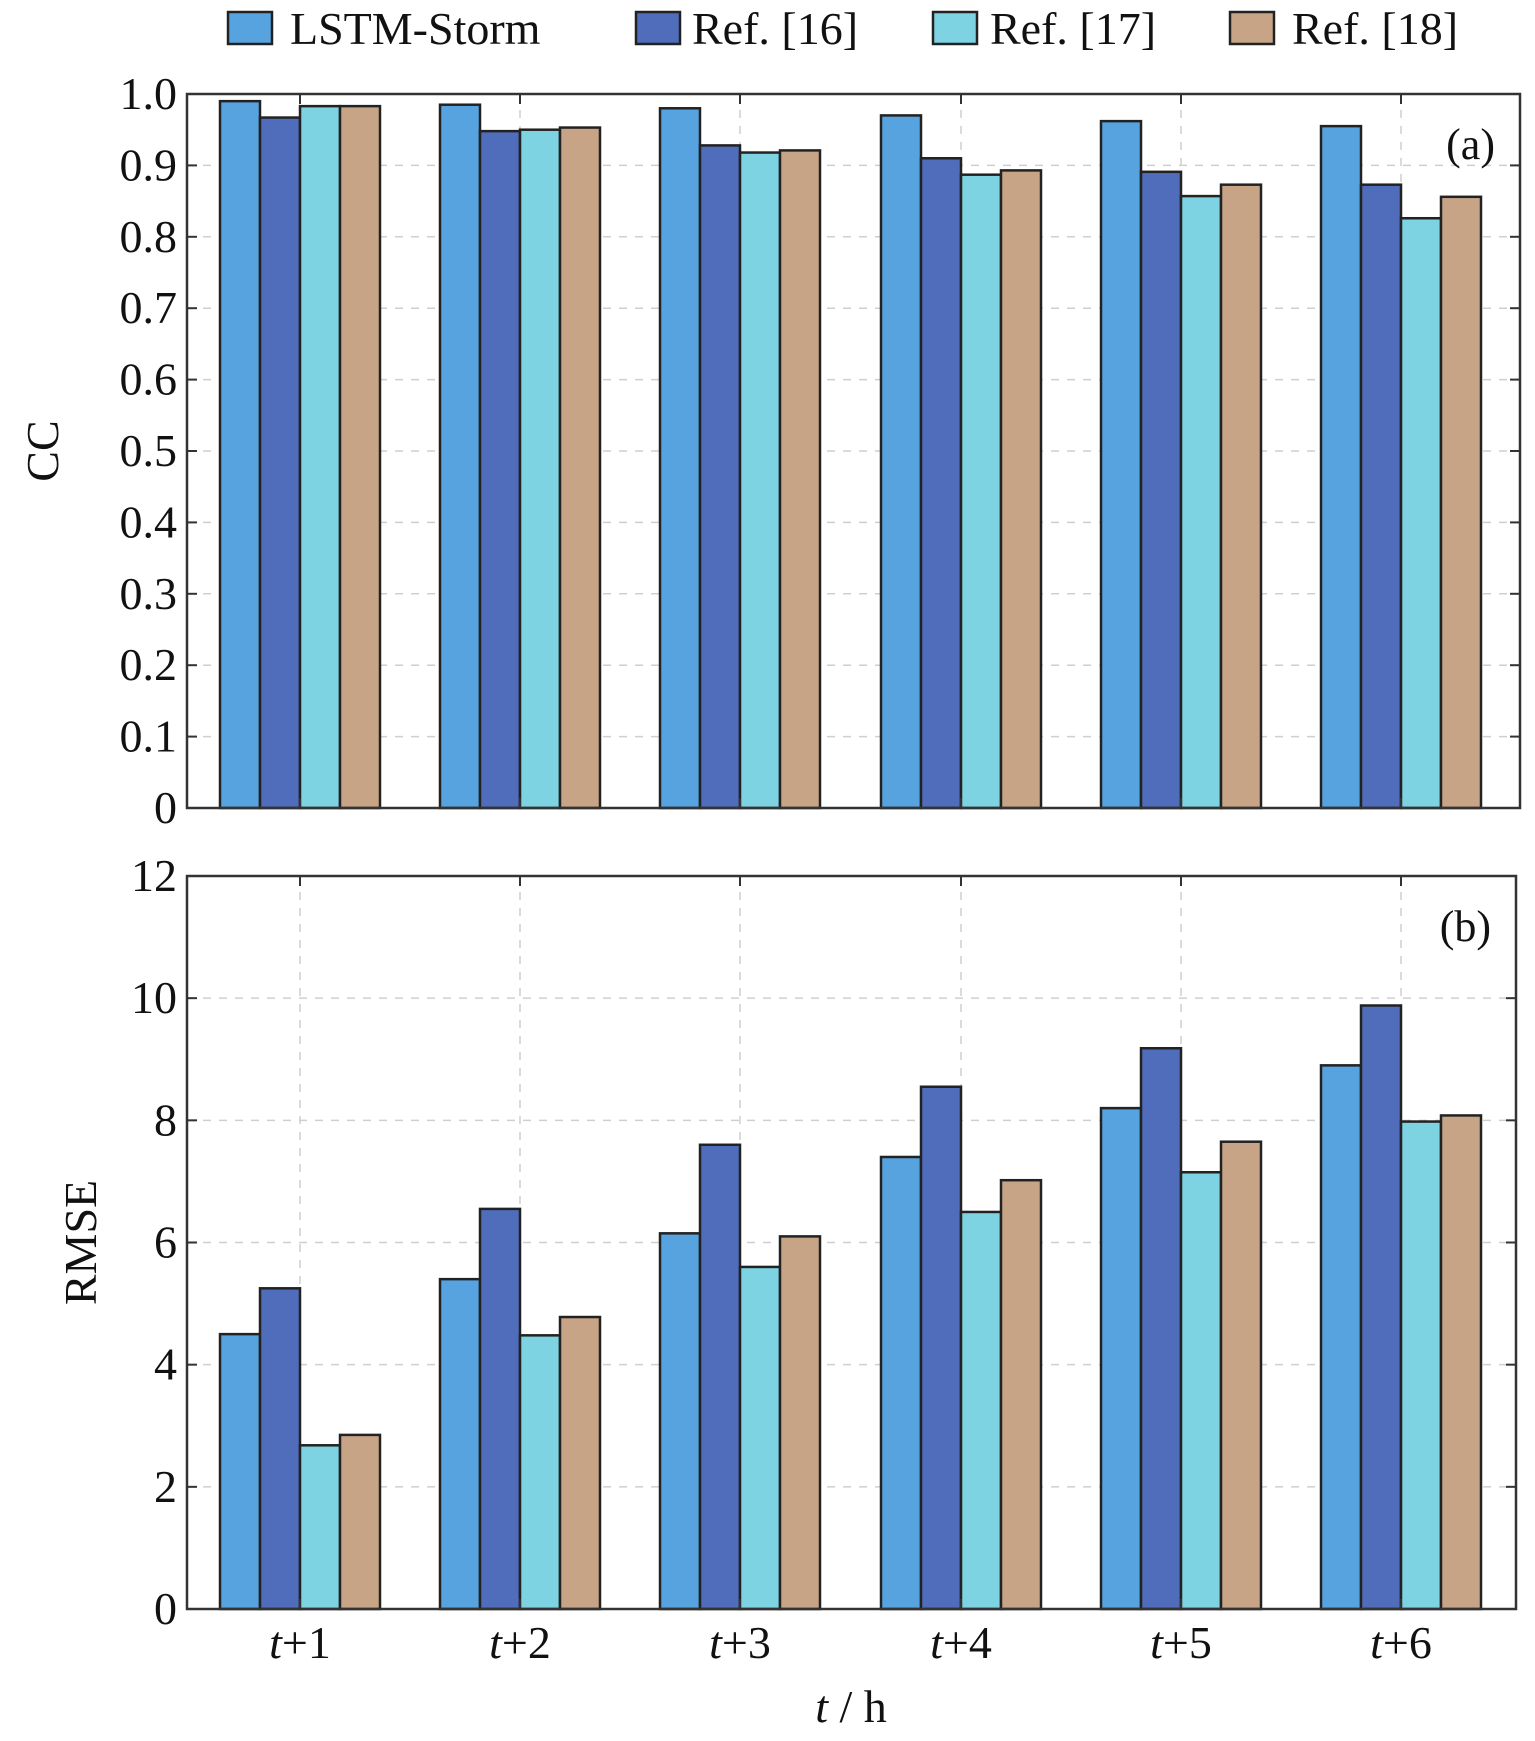 The image size is (1535, 1741). I want to click on y-axis-title: CC, so click(42, 450).